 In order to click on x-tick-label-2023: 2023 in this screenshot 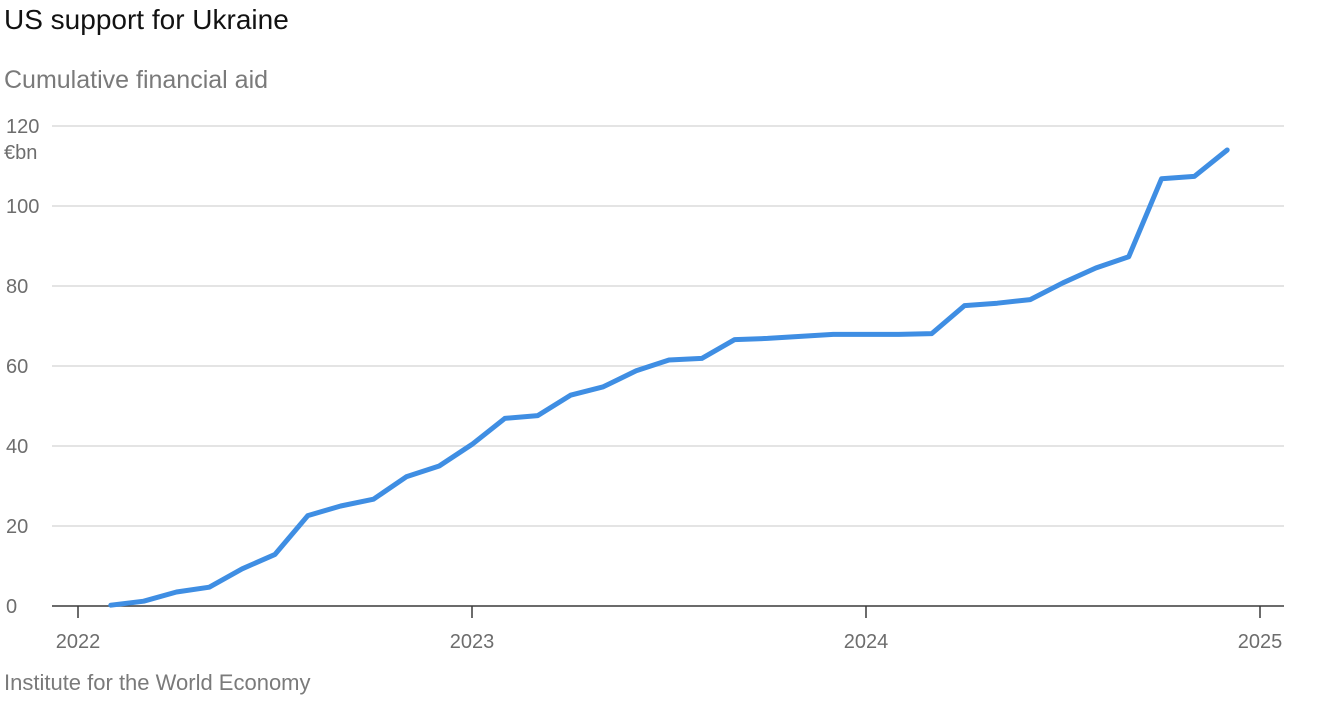, I will do `click(472, 642)`.